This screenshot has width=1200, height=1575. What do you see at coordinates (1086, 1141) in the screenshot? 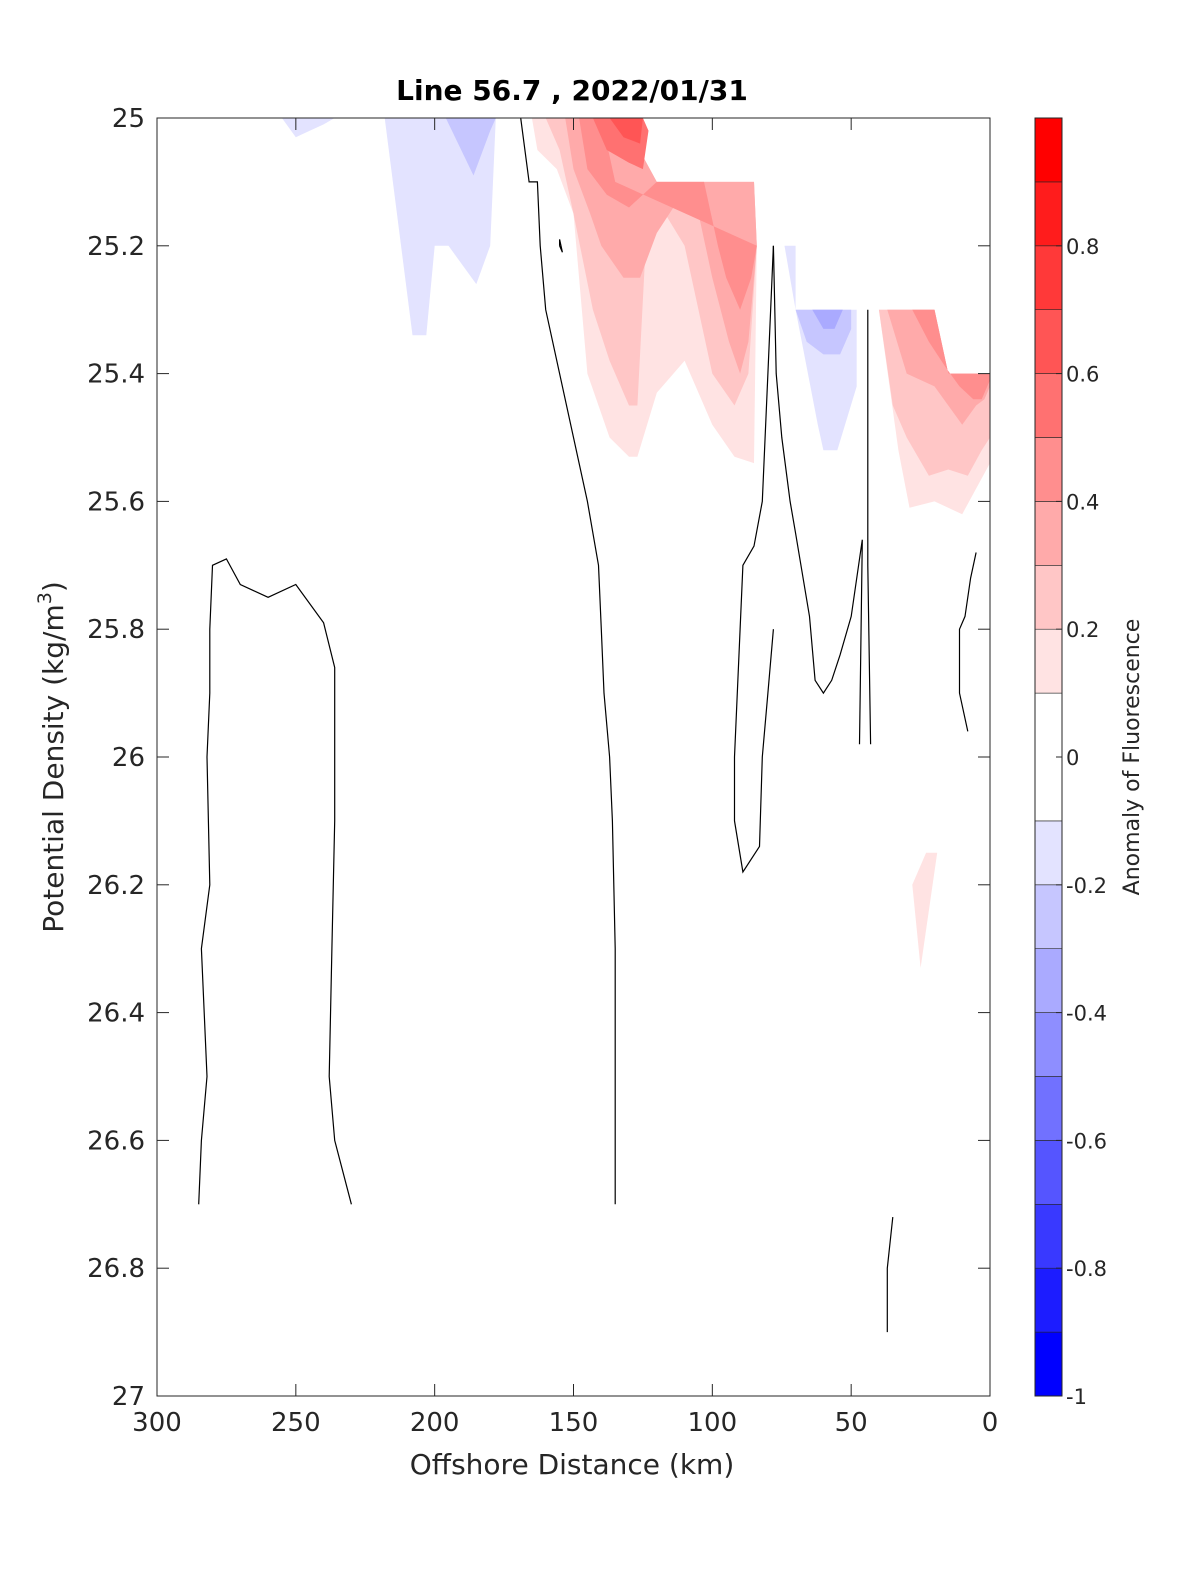
I see `colorbar-tick-label: -0.6` at bounding box center [1086, 1141].